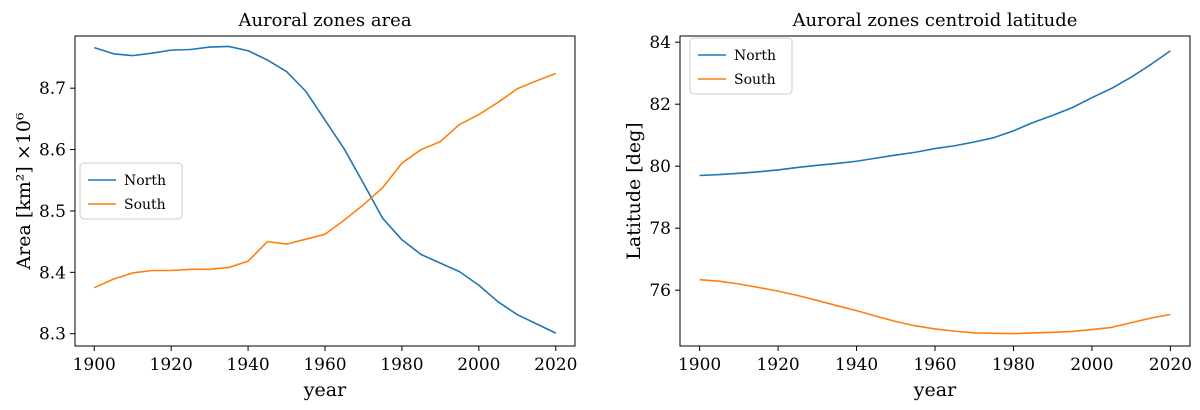  I want to click on y-tick-label: 80, so click(660, 167).